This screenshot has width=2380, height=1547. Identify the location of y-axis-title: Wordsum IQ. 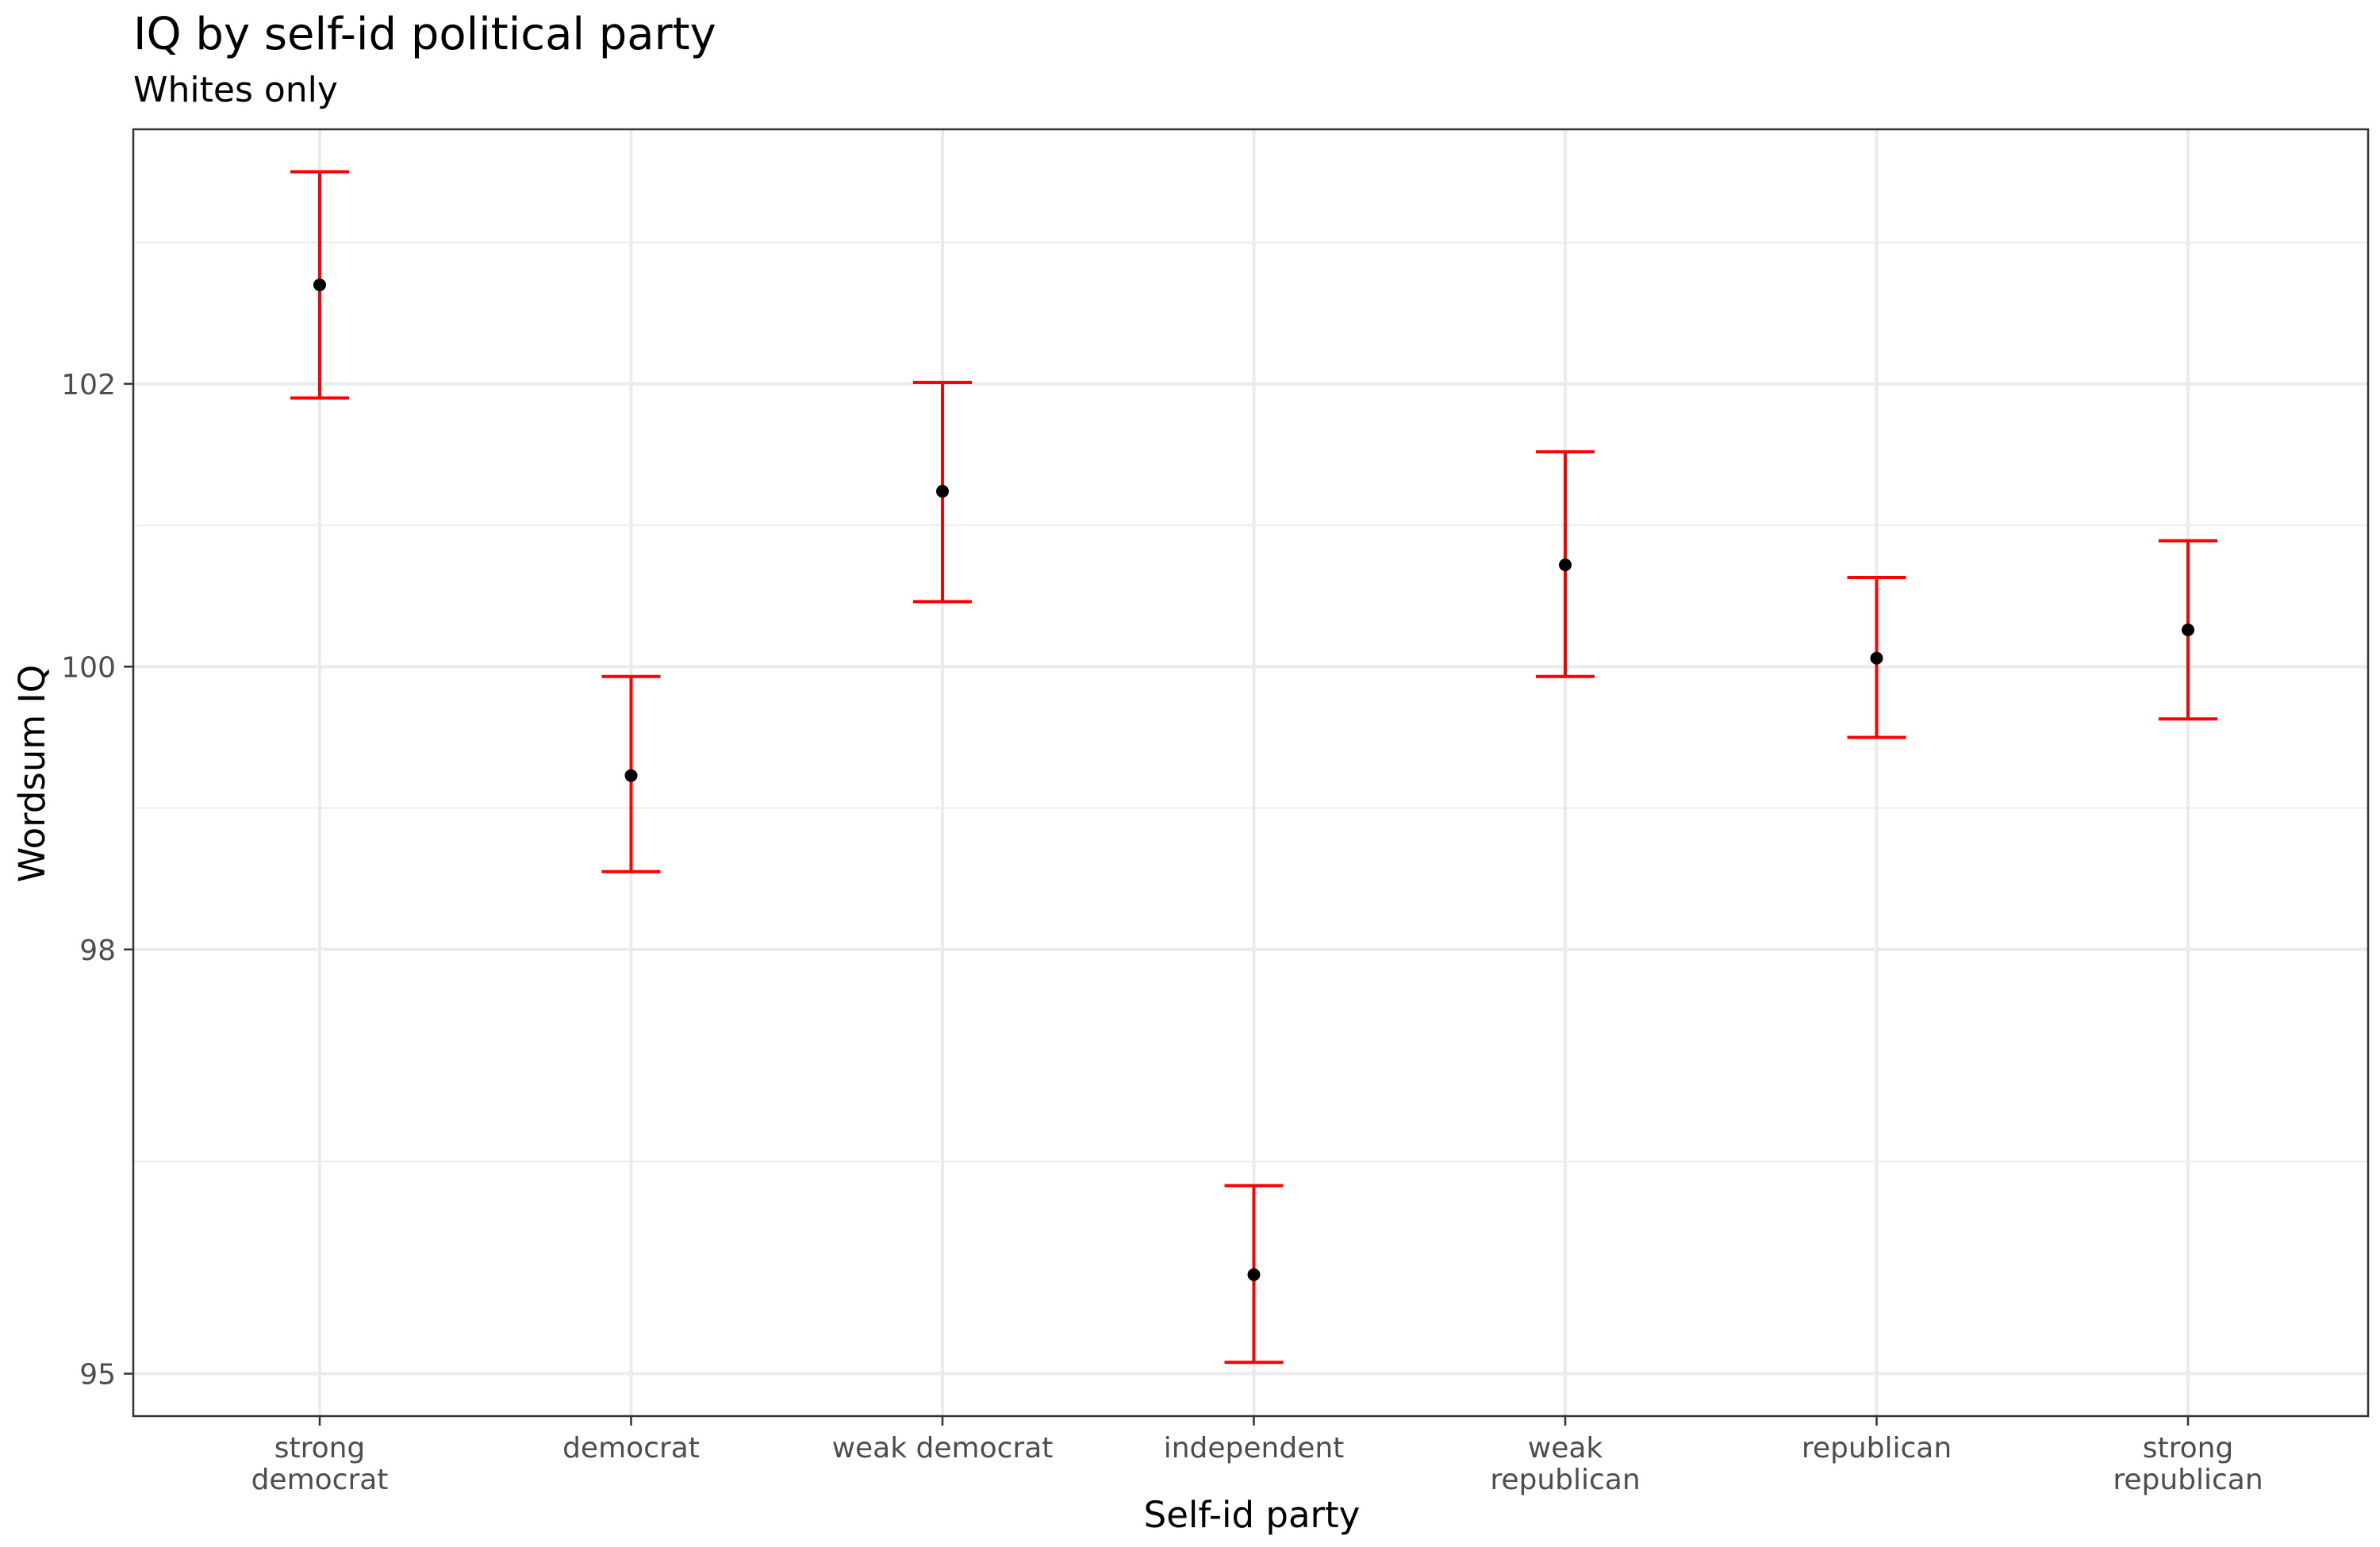
(32, 773).